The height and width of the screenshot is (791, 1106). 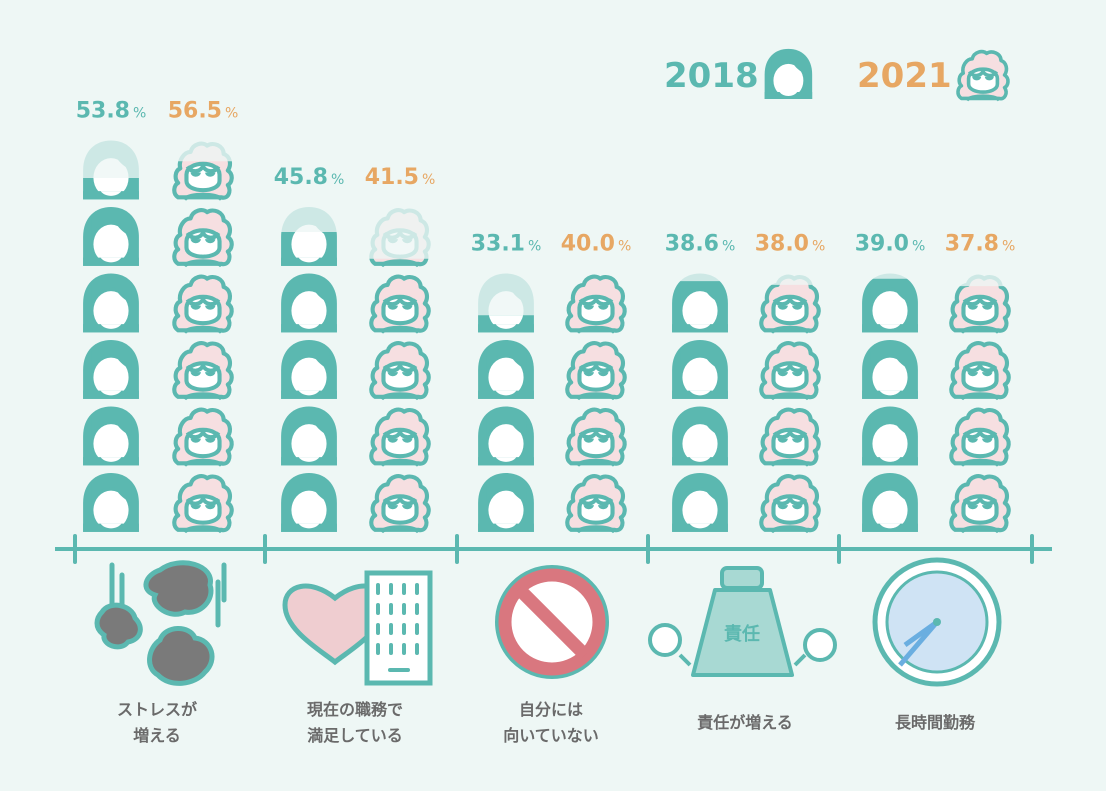 What do you see at coordinates (309, 236) in the screenshot?
I see `icon-2018-cat1-unit4` at bounding box center [309, 236].